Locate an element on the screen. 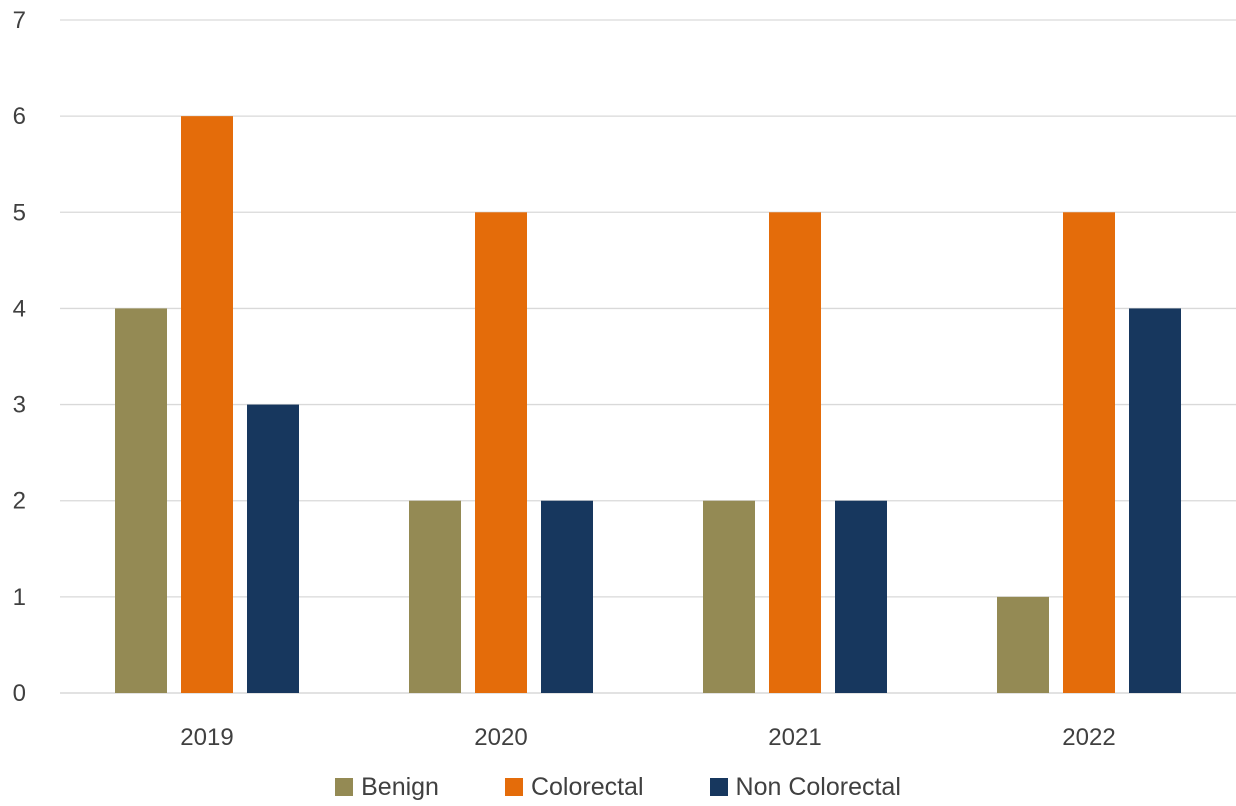  legend-item-benign: Benign is located at coordinates (387, 787).